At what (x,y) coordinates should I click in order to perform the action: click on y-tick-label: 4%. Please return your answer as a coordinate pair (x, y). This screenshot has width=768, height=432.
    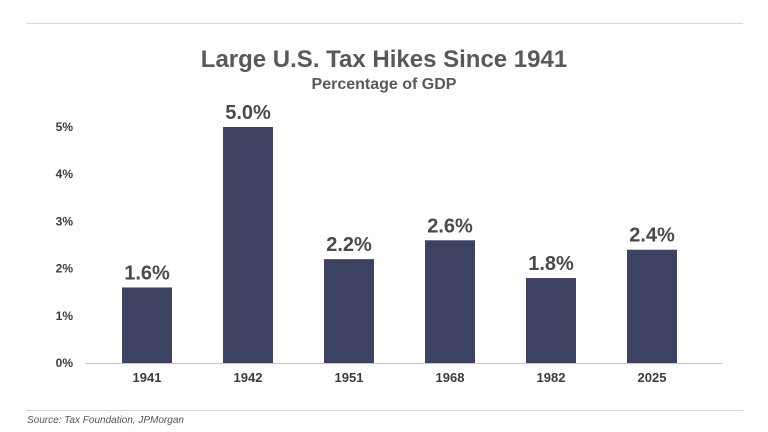
    Looking at the image, I should click on (65, 174).